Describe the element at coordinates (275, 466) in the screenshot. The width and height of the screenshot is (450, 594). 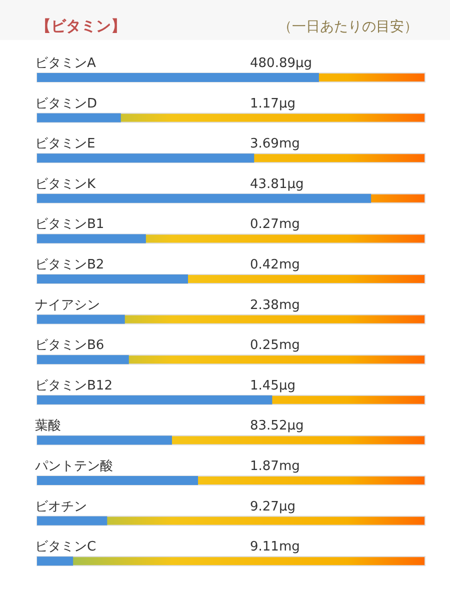
I see `annotation: 1.87mg` at that location.